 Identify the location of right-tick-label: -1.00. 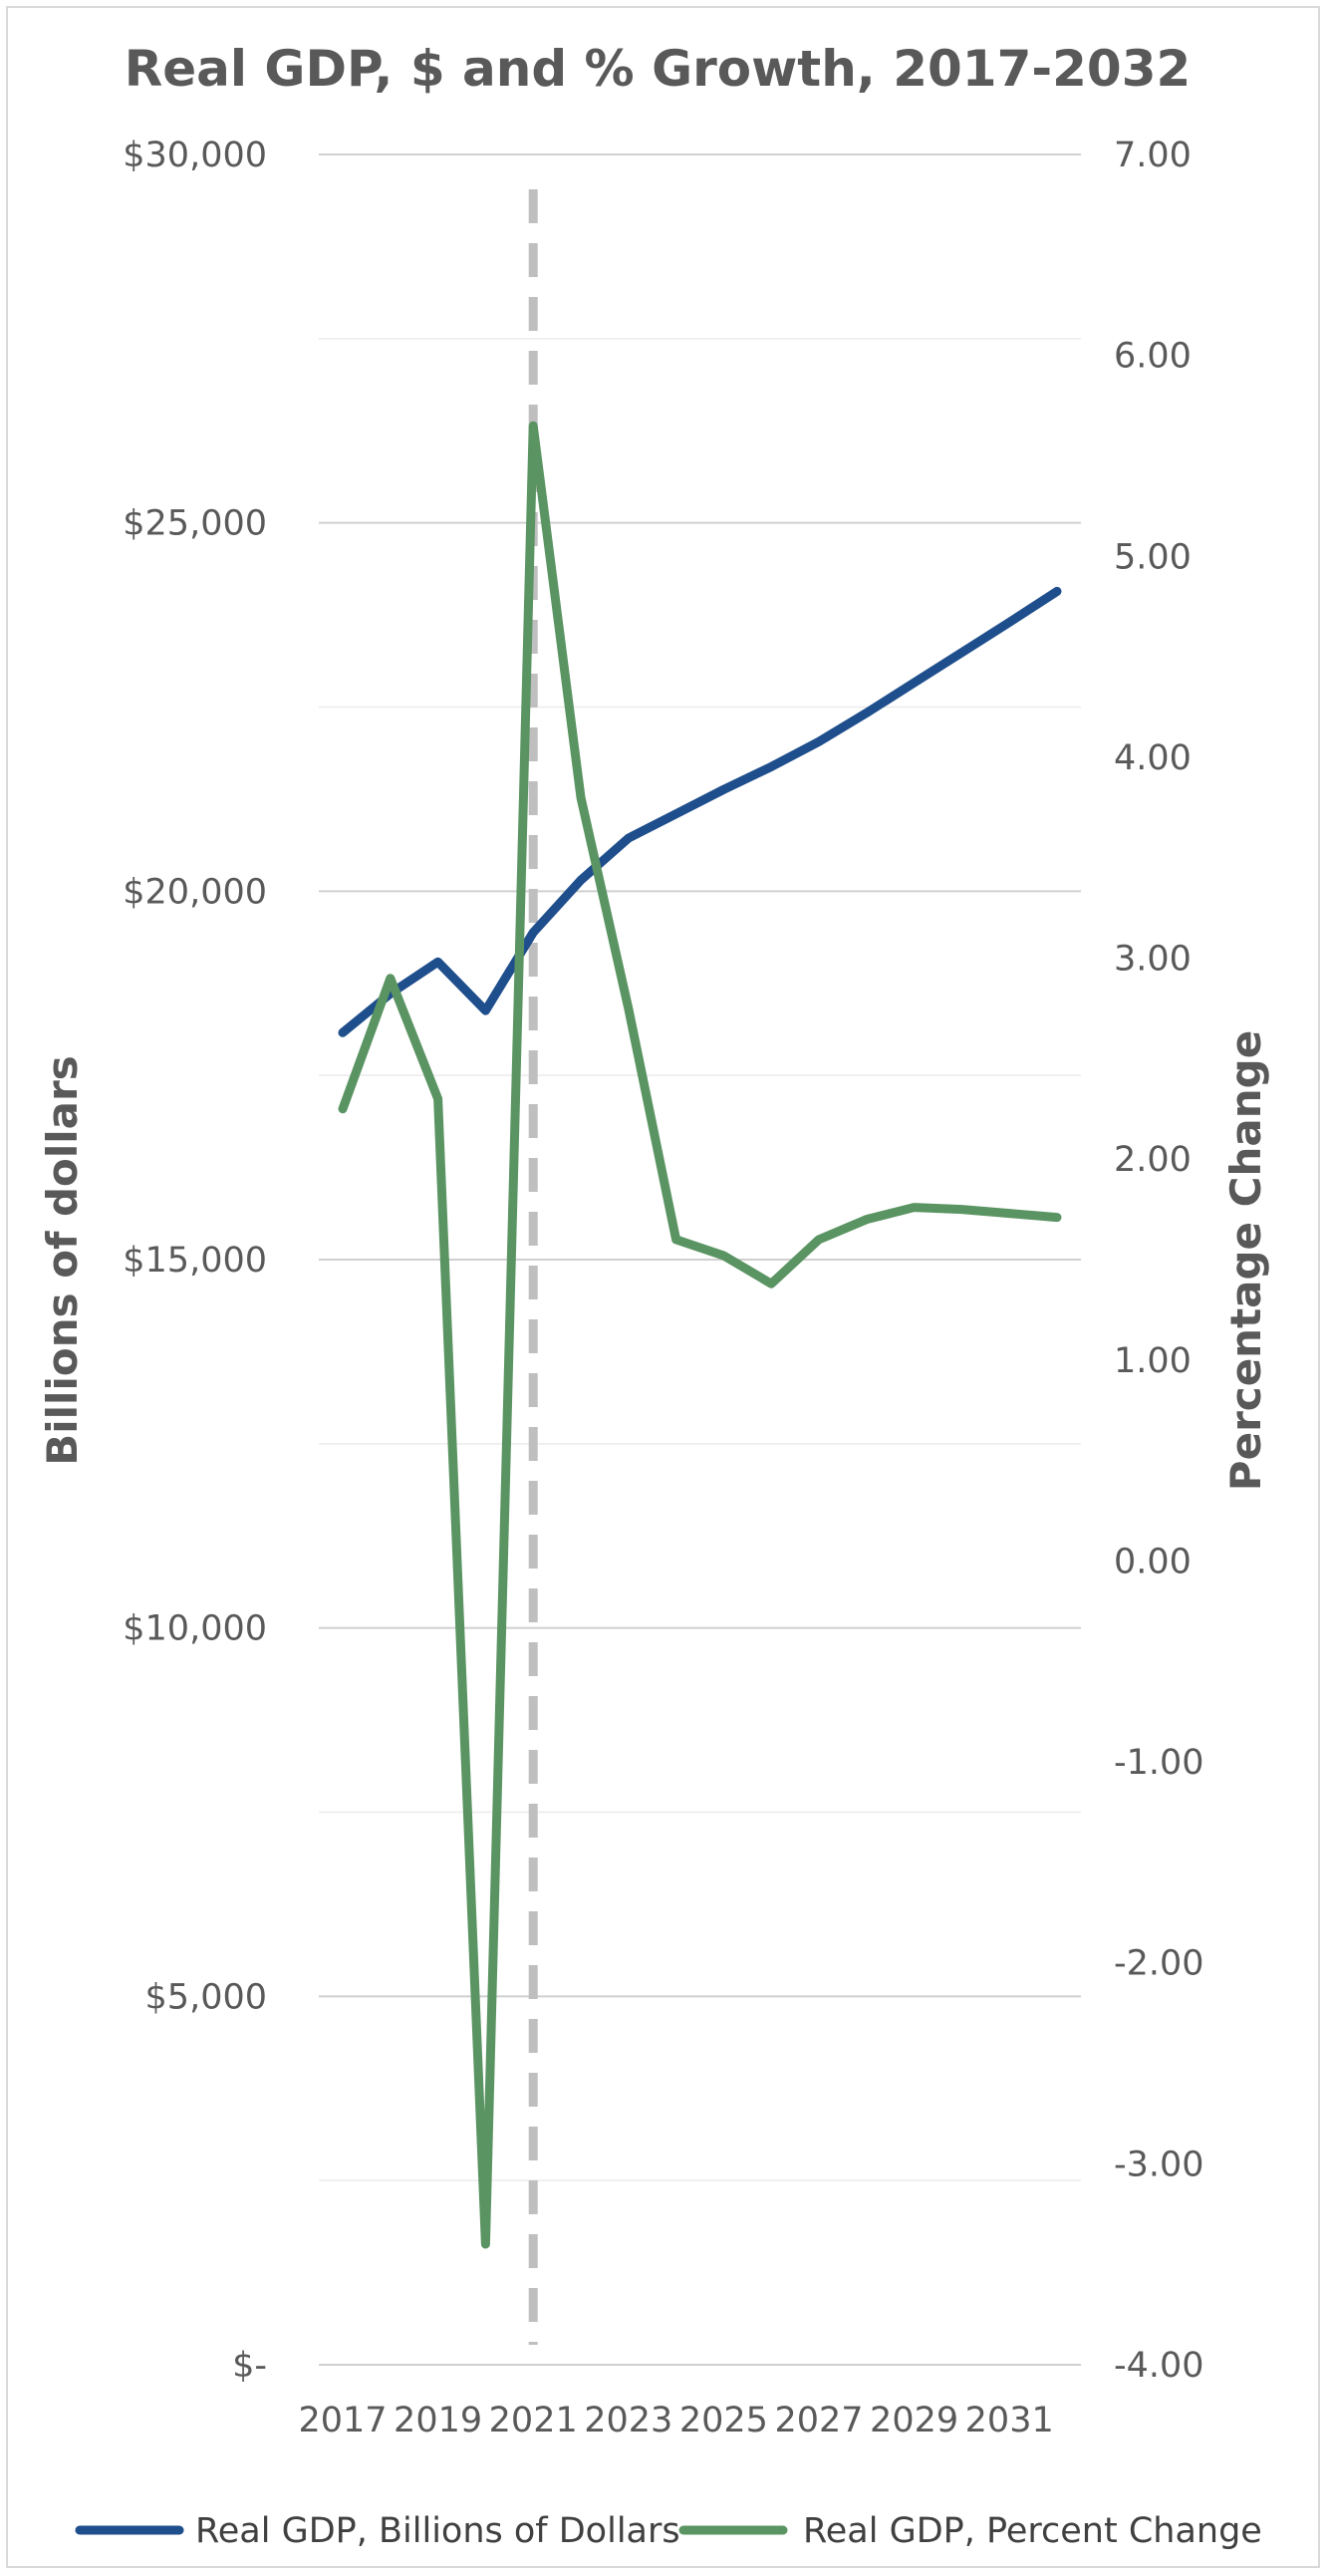
(1159, 1763).